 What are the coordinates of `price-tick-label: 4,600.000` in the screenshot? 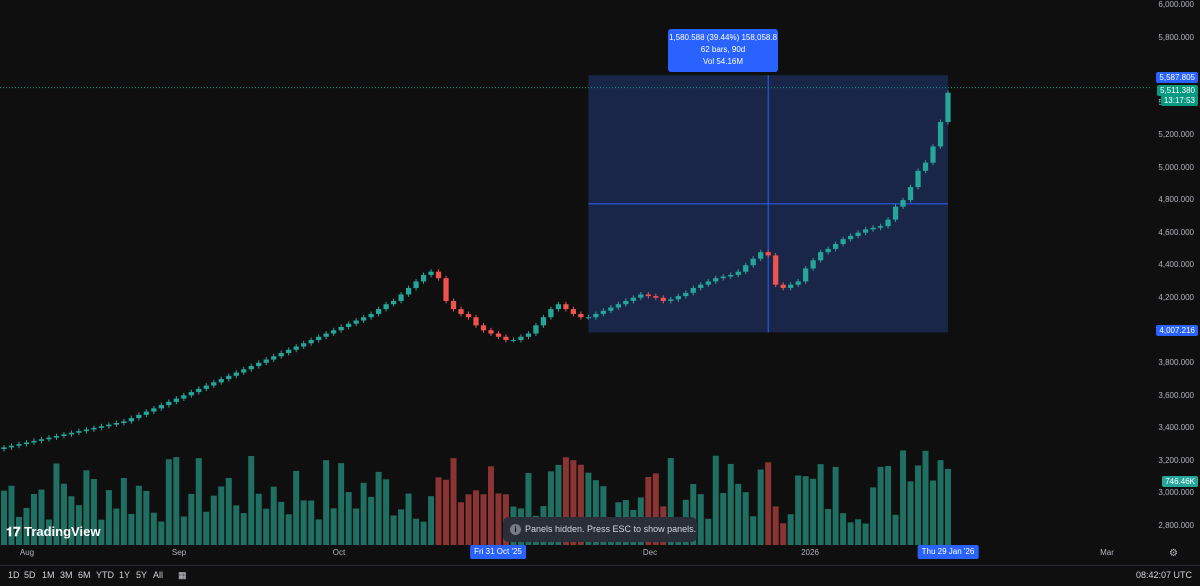 It's located at (1176, 232).